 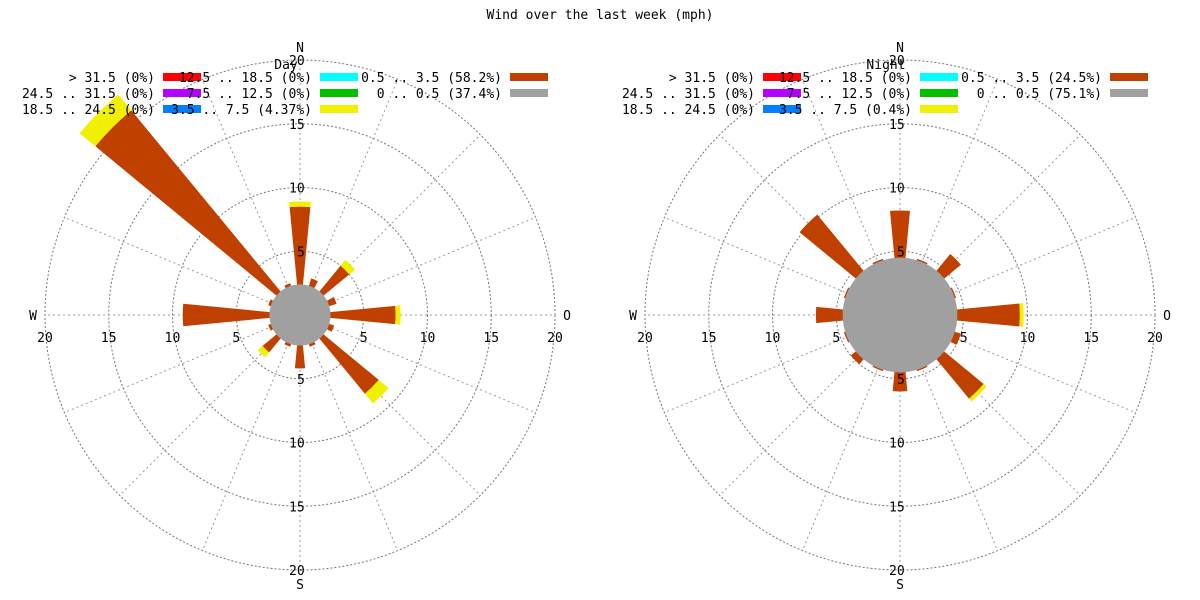 What do you see at coordinates (88, 94) in the screenshot?
I see `legend-label: 24.5 .. 31.5 (0%)` at bounding box center [88, 94].